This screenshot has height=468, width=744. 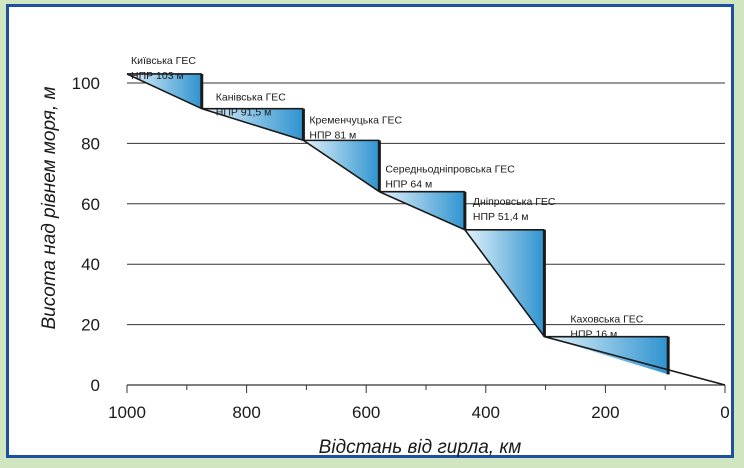 What do you see at coordinates (90, 325) in the screenshot?
I see `y-tick-label: 20` at bounding box center [90, 325].